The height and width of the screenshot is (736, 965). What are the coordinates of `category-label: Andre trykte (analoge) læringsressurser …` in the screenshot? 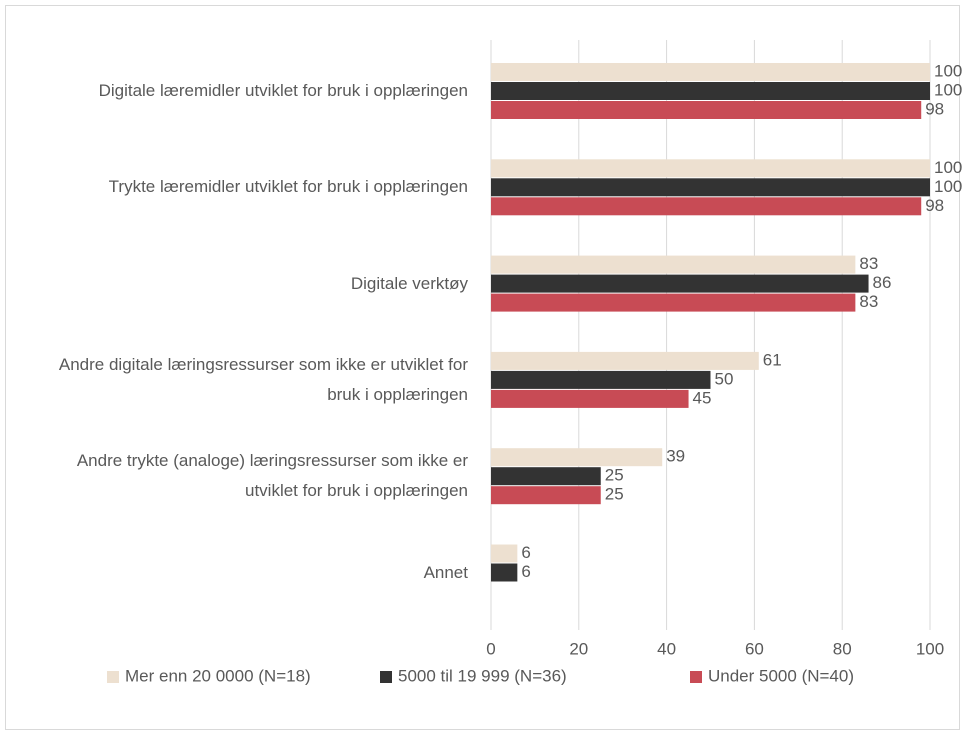 It's located at (272, 476).